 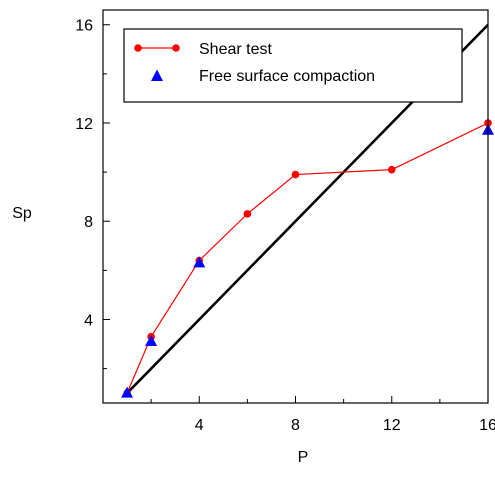 I want to click on x-axis-label: P, so click(x=303, y=457).